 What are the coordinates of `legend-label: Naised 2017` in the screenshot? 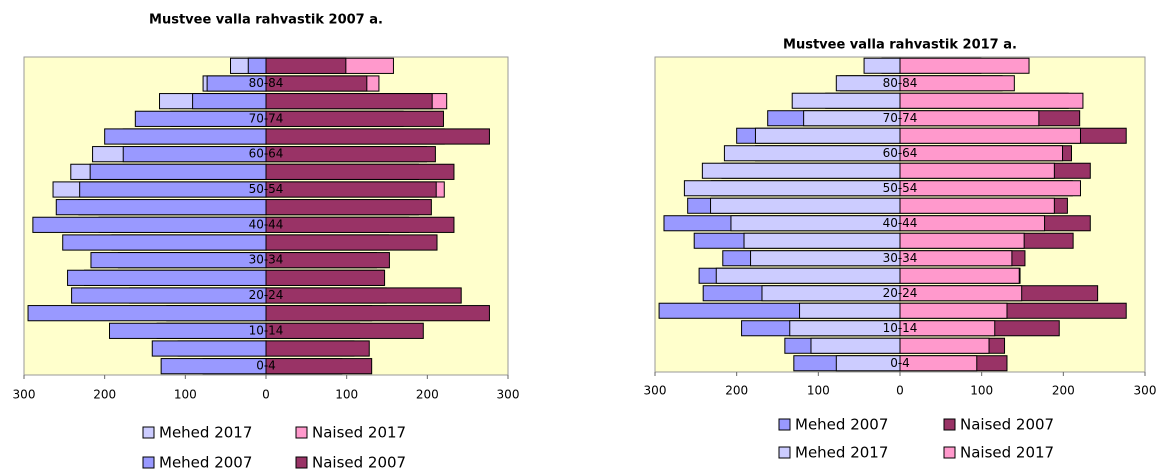 It's located at (1007, 453).